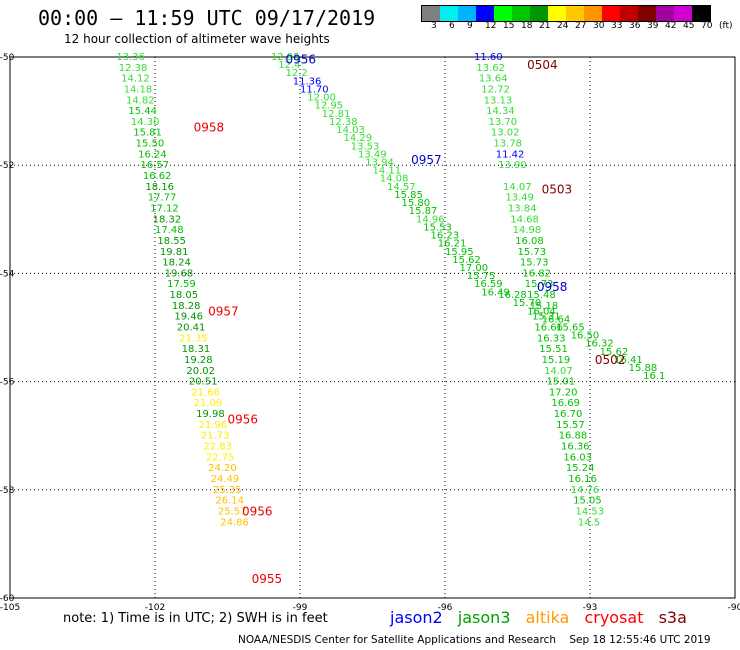  I want to click on pass-time-label: 0503, so click(557, 190).